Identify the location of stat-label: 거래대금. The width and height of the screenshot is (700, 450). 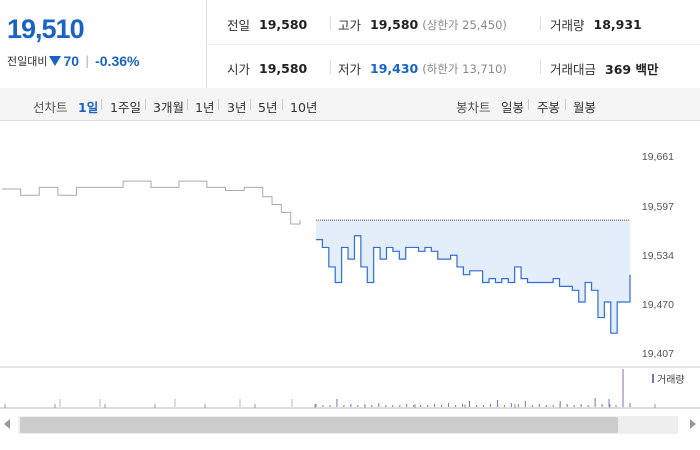
(573, 69).